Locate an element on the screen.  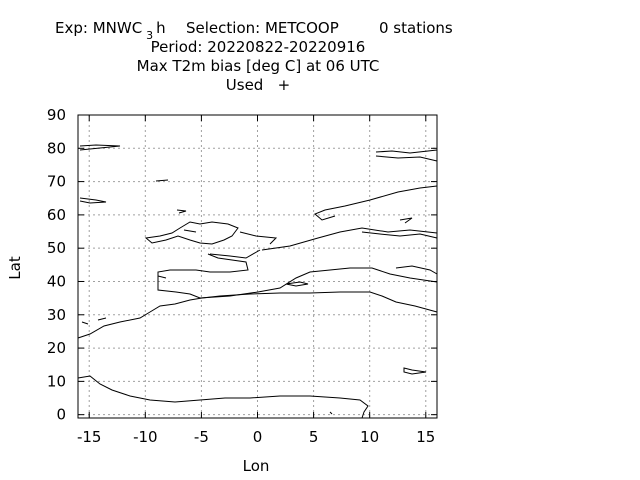
x-tick-label: -15 is located at coordinates (89, 437).